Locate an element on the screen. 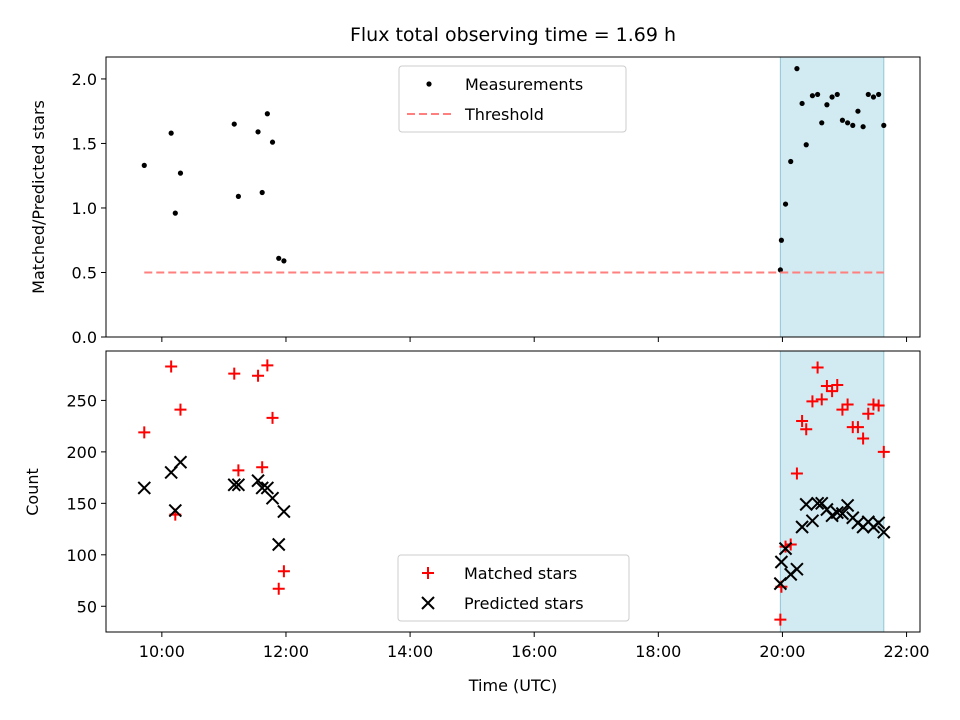  count-x-tick-label: 20:00 is located at coordinates (782, 651).